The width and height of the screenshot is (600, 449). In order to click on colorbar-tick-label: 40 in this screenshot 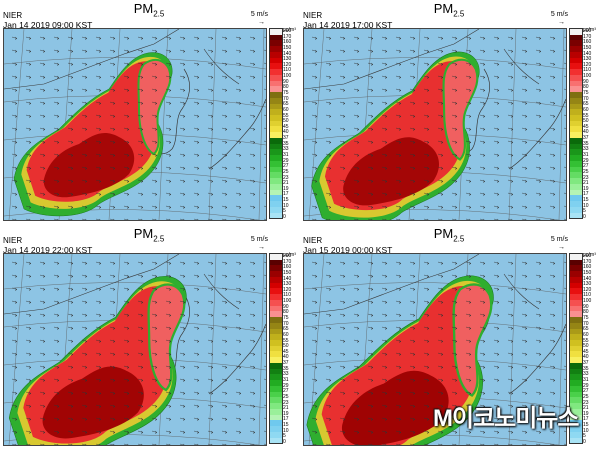, I will do `click(586, 357)`.